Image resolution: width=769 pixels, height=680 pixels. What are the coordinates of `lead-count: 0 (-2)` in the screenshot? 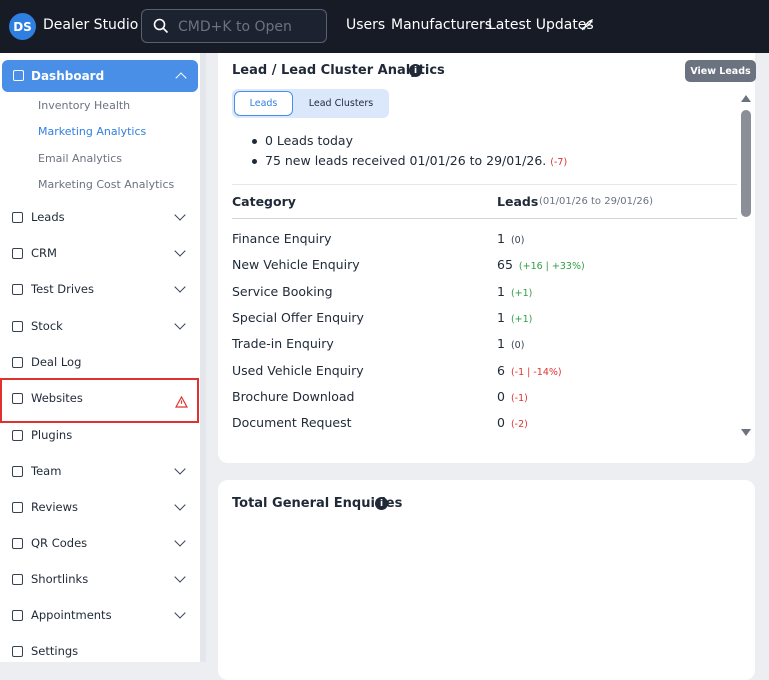 It's located at (512, 422).